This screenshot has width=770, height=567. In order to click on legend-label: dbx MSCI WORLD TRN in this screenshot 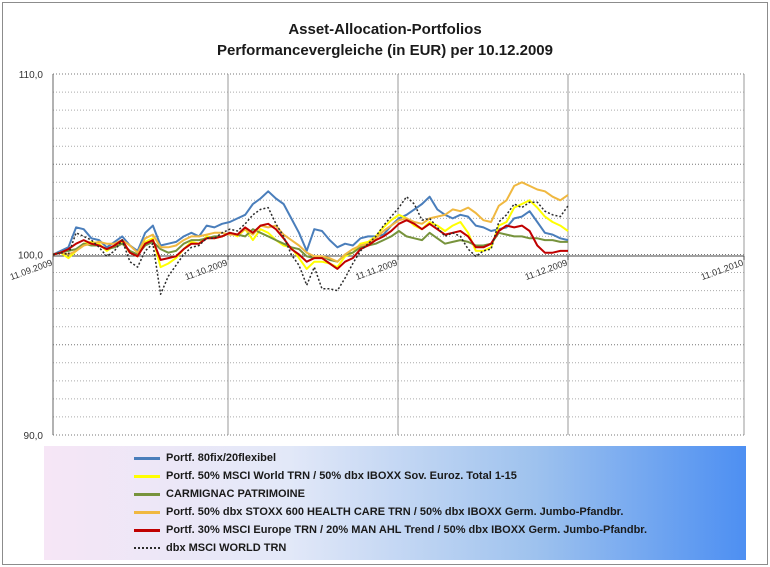, I will do `click(226, 548)`.